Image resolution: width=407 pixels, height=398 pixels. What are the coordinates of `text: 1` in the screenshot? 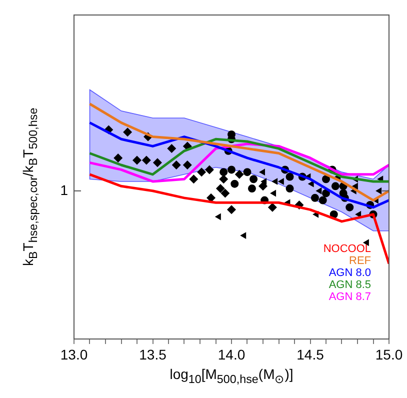 It's located at (64, 190).